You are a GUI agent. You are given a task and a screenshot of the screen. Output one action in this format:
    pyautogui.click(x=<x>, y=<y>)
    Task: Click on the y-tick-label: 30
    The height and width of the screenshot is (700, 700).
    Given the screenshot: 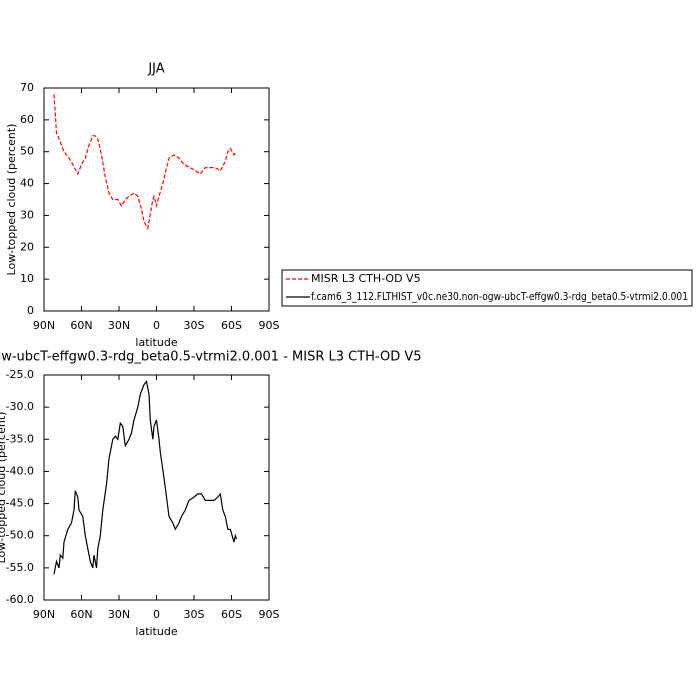 What is the action you would take?
    pyautogui.click(x=27, y=214)
    